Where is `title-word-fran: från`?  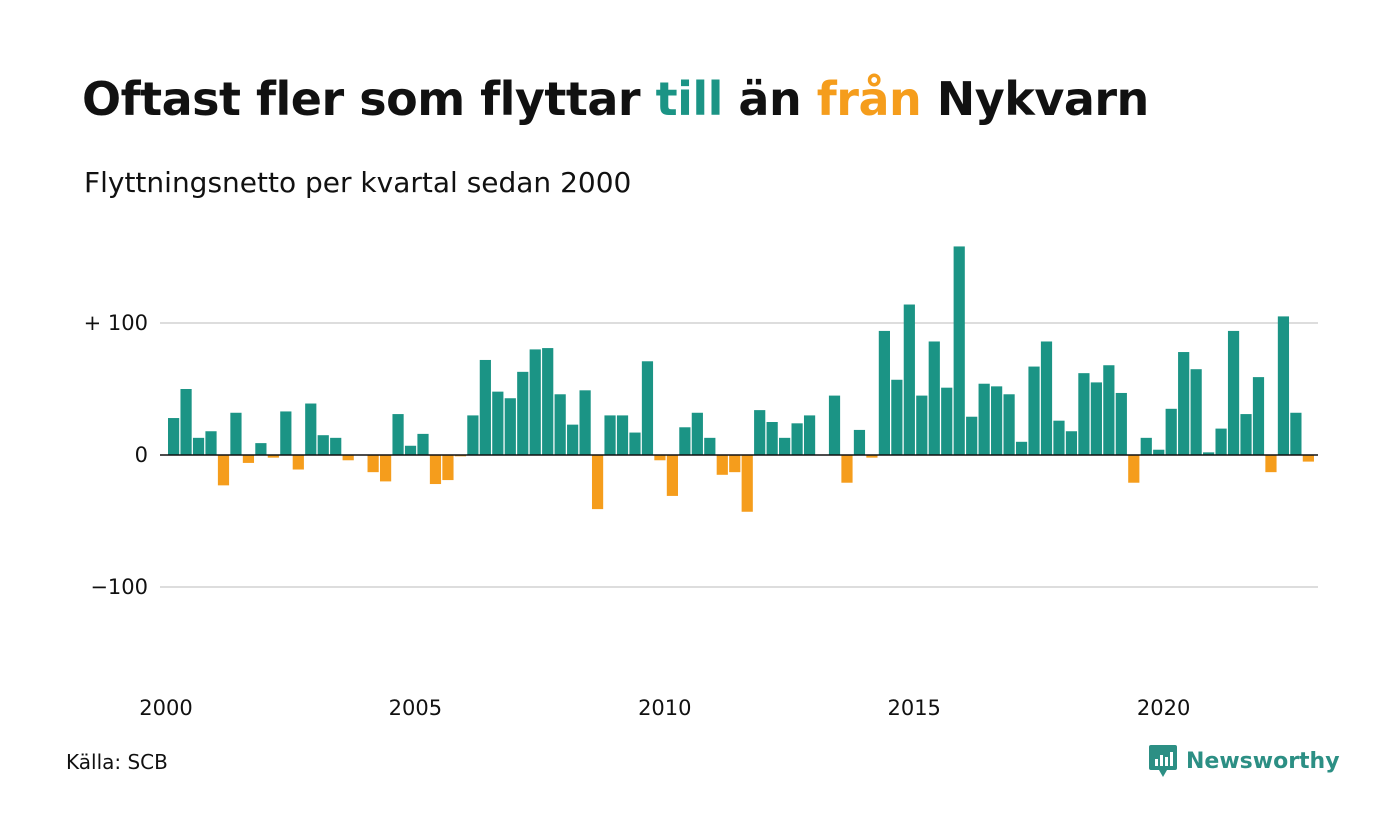 title-word-fran: från is located at coordinates (869, 99).